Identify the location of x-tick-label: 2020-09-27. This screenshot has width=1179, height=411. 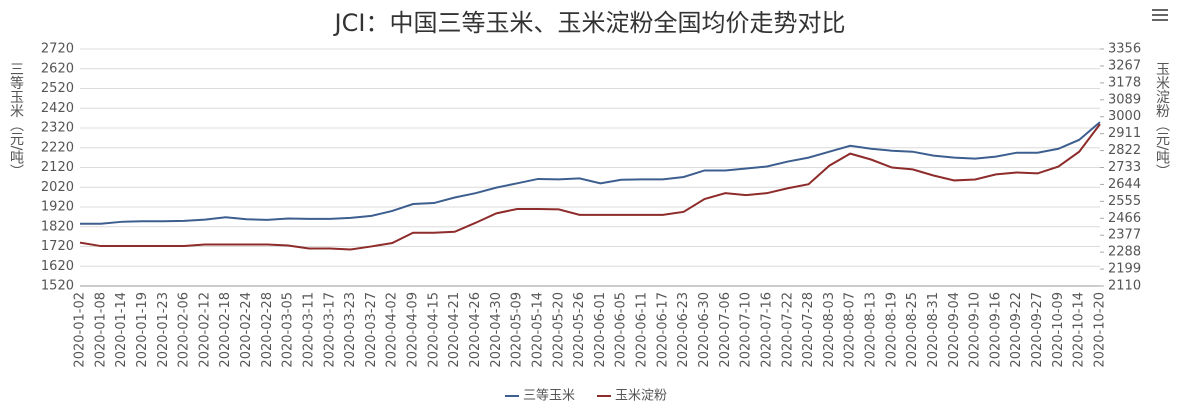
(1037, 330).